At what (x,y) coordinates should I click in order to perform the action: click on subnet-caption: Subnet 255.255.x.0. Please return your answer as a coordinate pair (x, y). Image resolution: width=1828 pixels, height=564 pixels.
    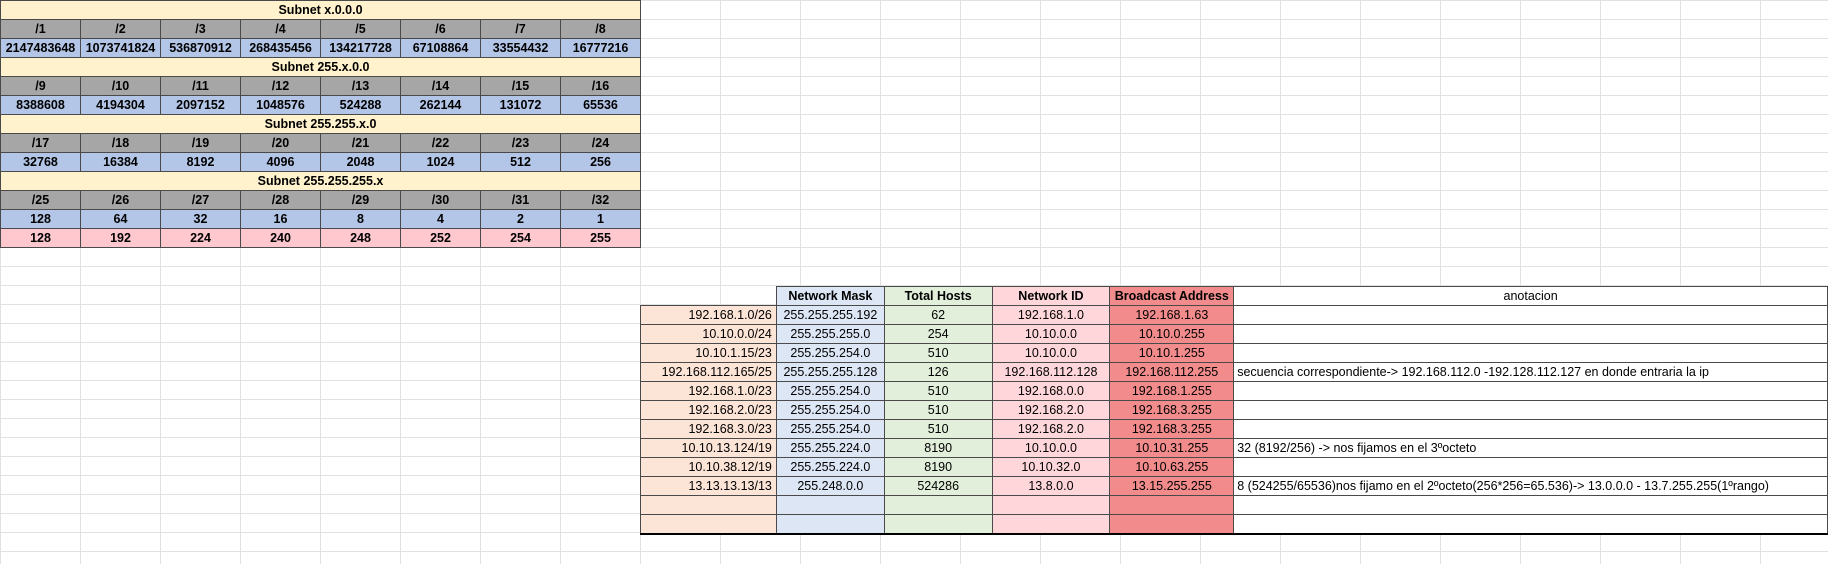
    Looking at the image, I should click on (320, 124).